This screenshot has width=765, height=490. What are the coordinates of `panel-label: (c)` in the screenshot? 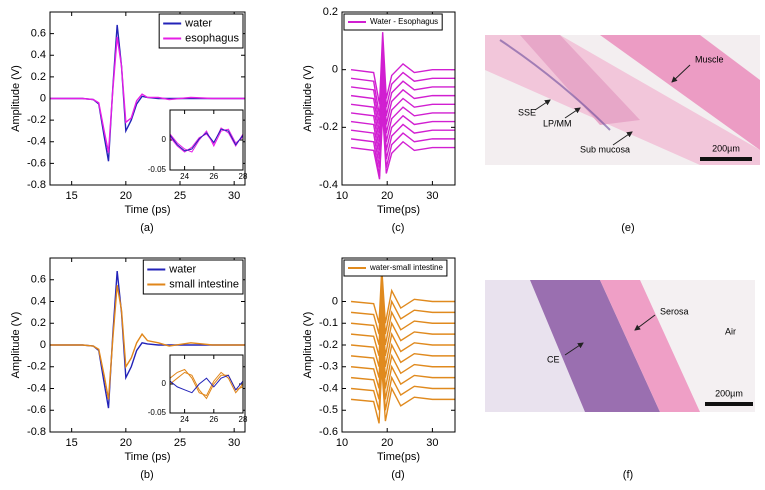 It's located at (398, 228).